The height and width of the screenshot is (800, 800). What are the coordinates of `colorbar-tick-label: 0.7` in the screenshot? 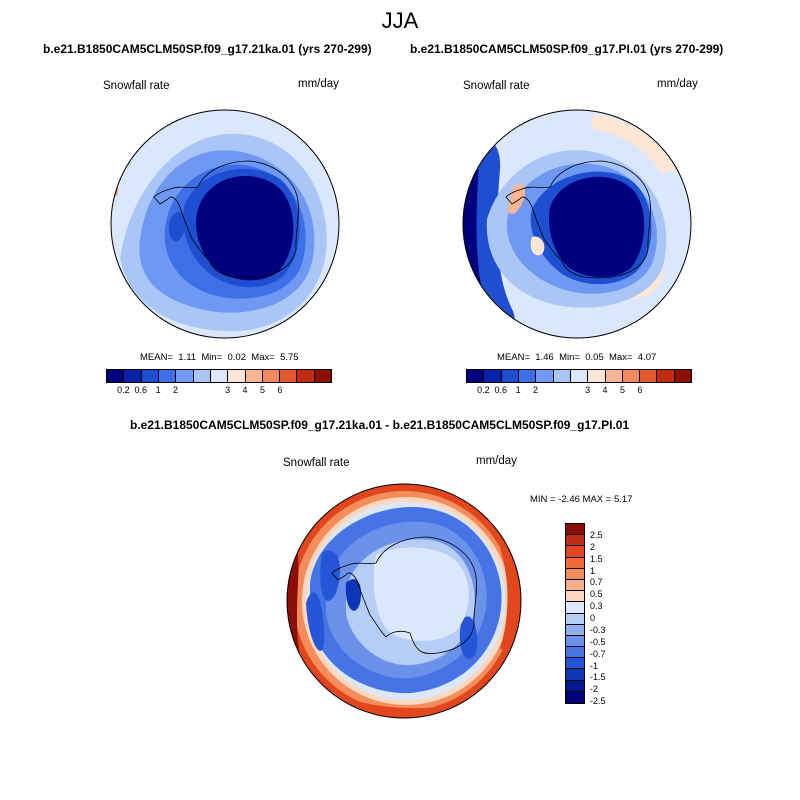 It's located at (596, 582).